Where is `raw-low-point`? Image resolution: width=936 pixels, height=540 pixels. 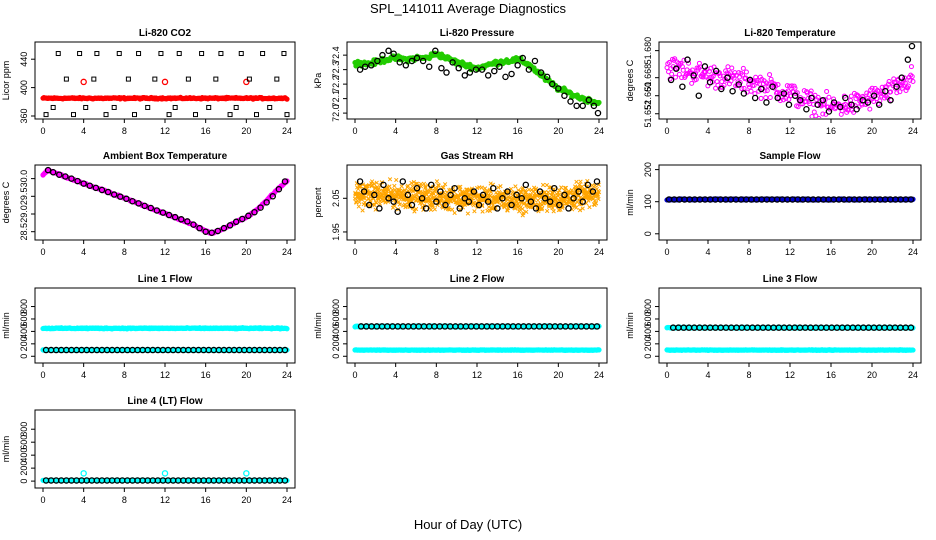
raw-low-point is located at coordinates (913, 350).